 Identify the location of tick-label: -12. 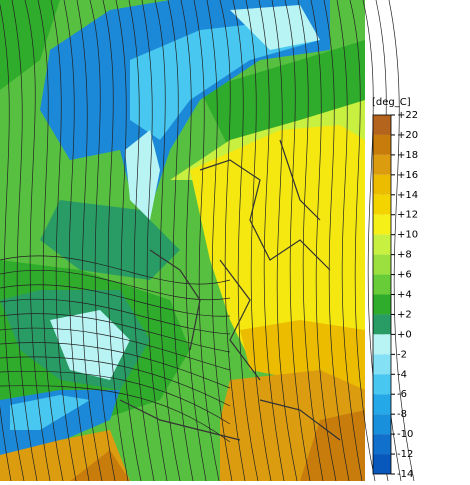
(405, 454).